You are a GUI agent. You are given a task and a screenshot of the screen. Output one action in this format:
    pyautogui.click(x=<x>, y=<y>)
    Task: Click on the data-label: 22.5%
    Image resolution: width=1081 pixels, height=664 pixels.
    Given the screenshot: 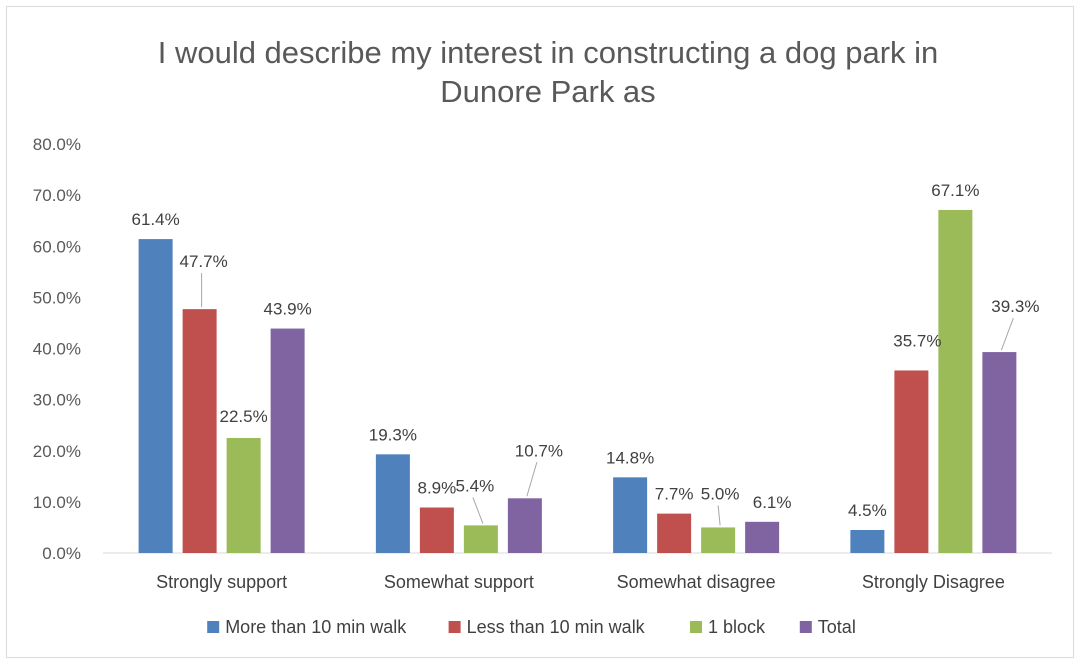 What is the action you would take?
    pyautogui.click(x=244, y=416)
    